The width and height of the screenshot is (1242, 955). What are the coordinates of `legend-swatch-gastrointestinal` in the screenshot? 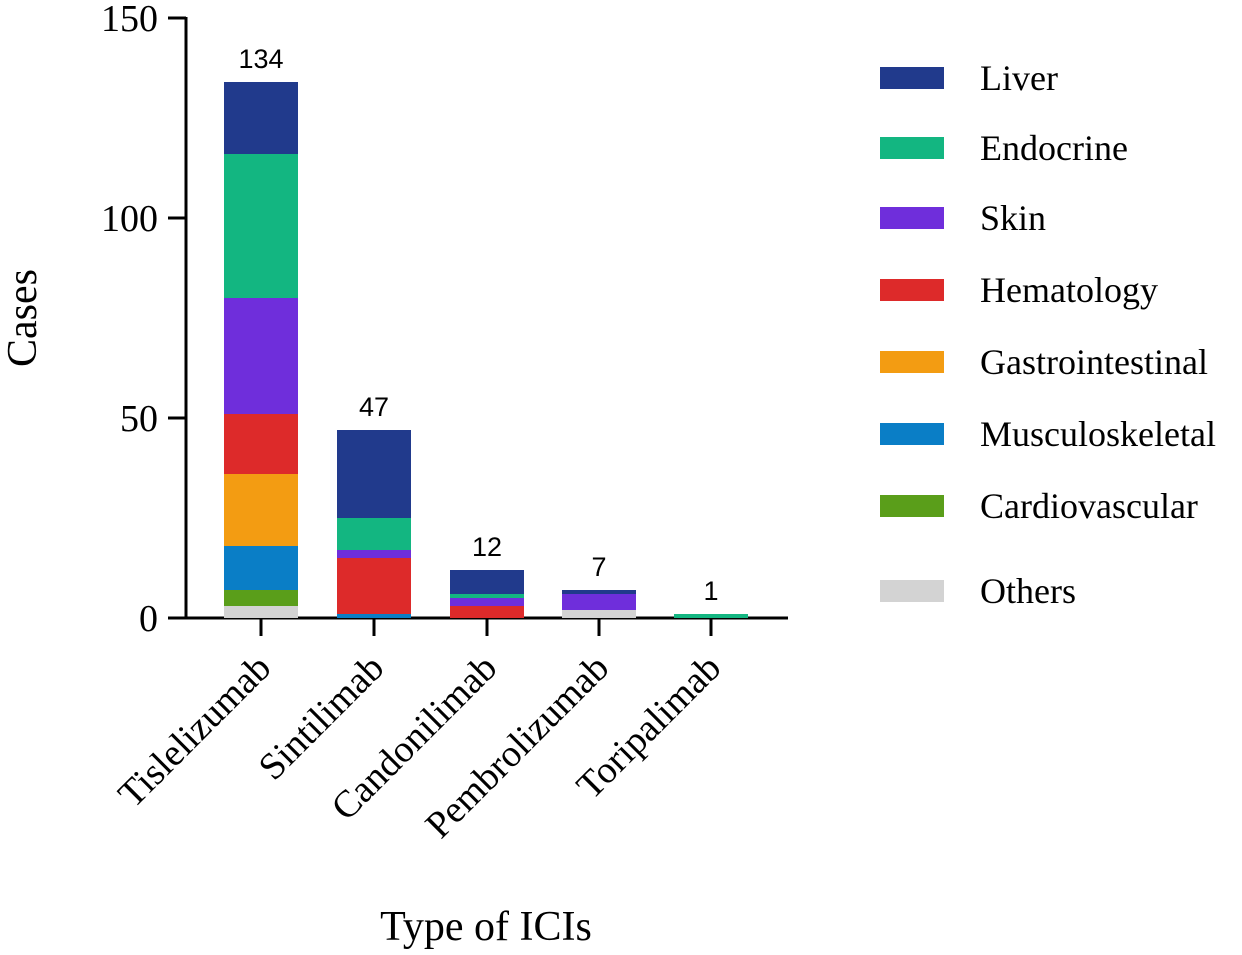 It's located at (912, 362).